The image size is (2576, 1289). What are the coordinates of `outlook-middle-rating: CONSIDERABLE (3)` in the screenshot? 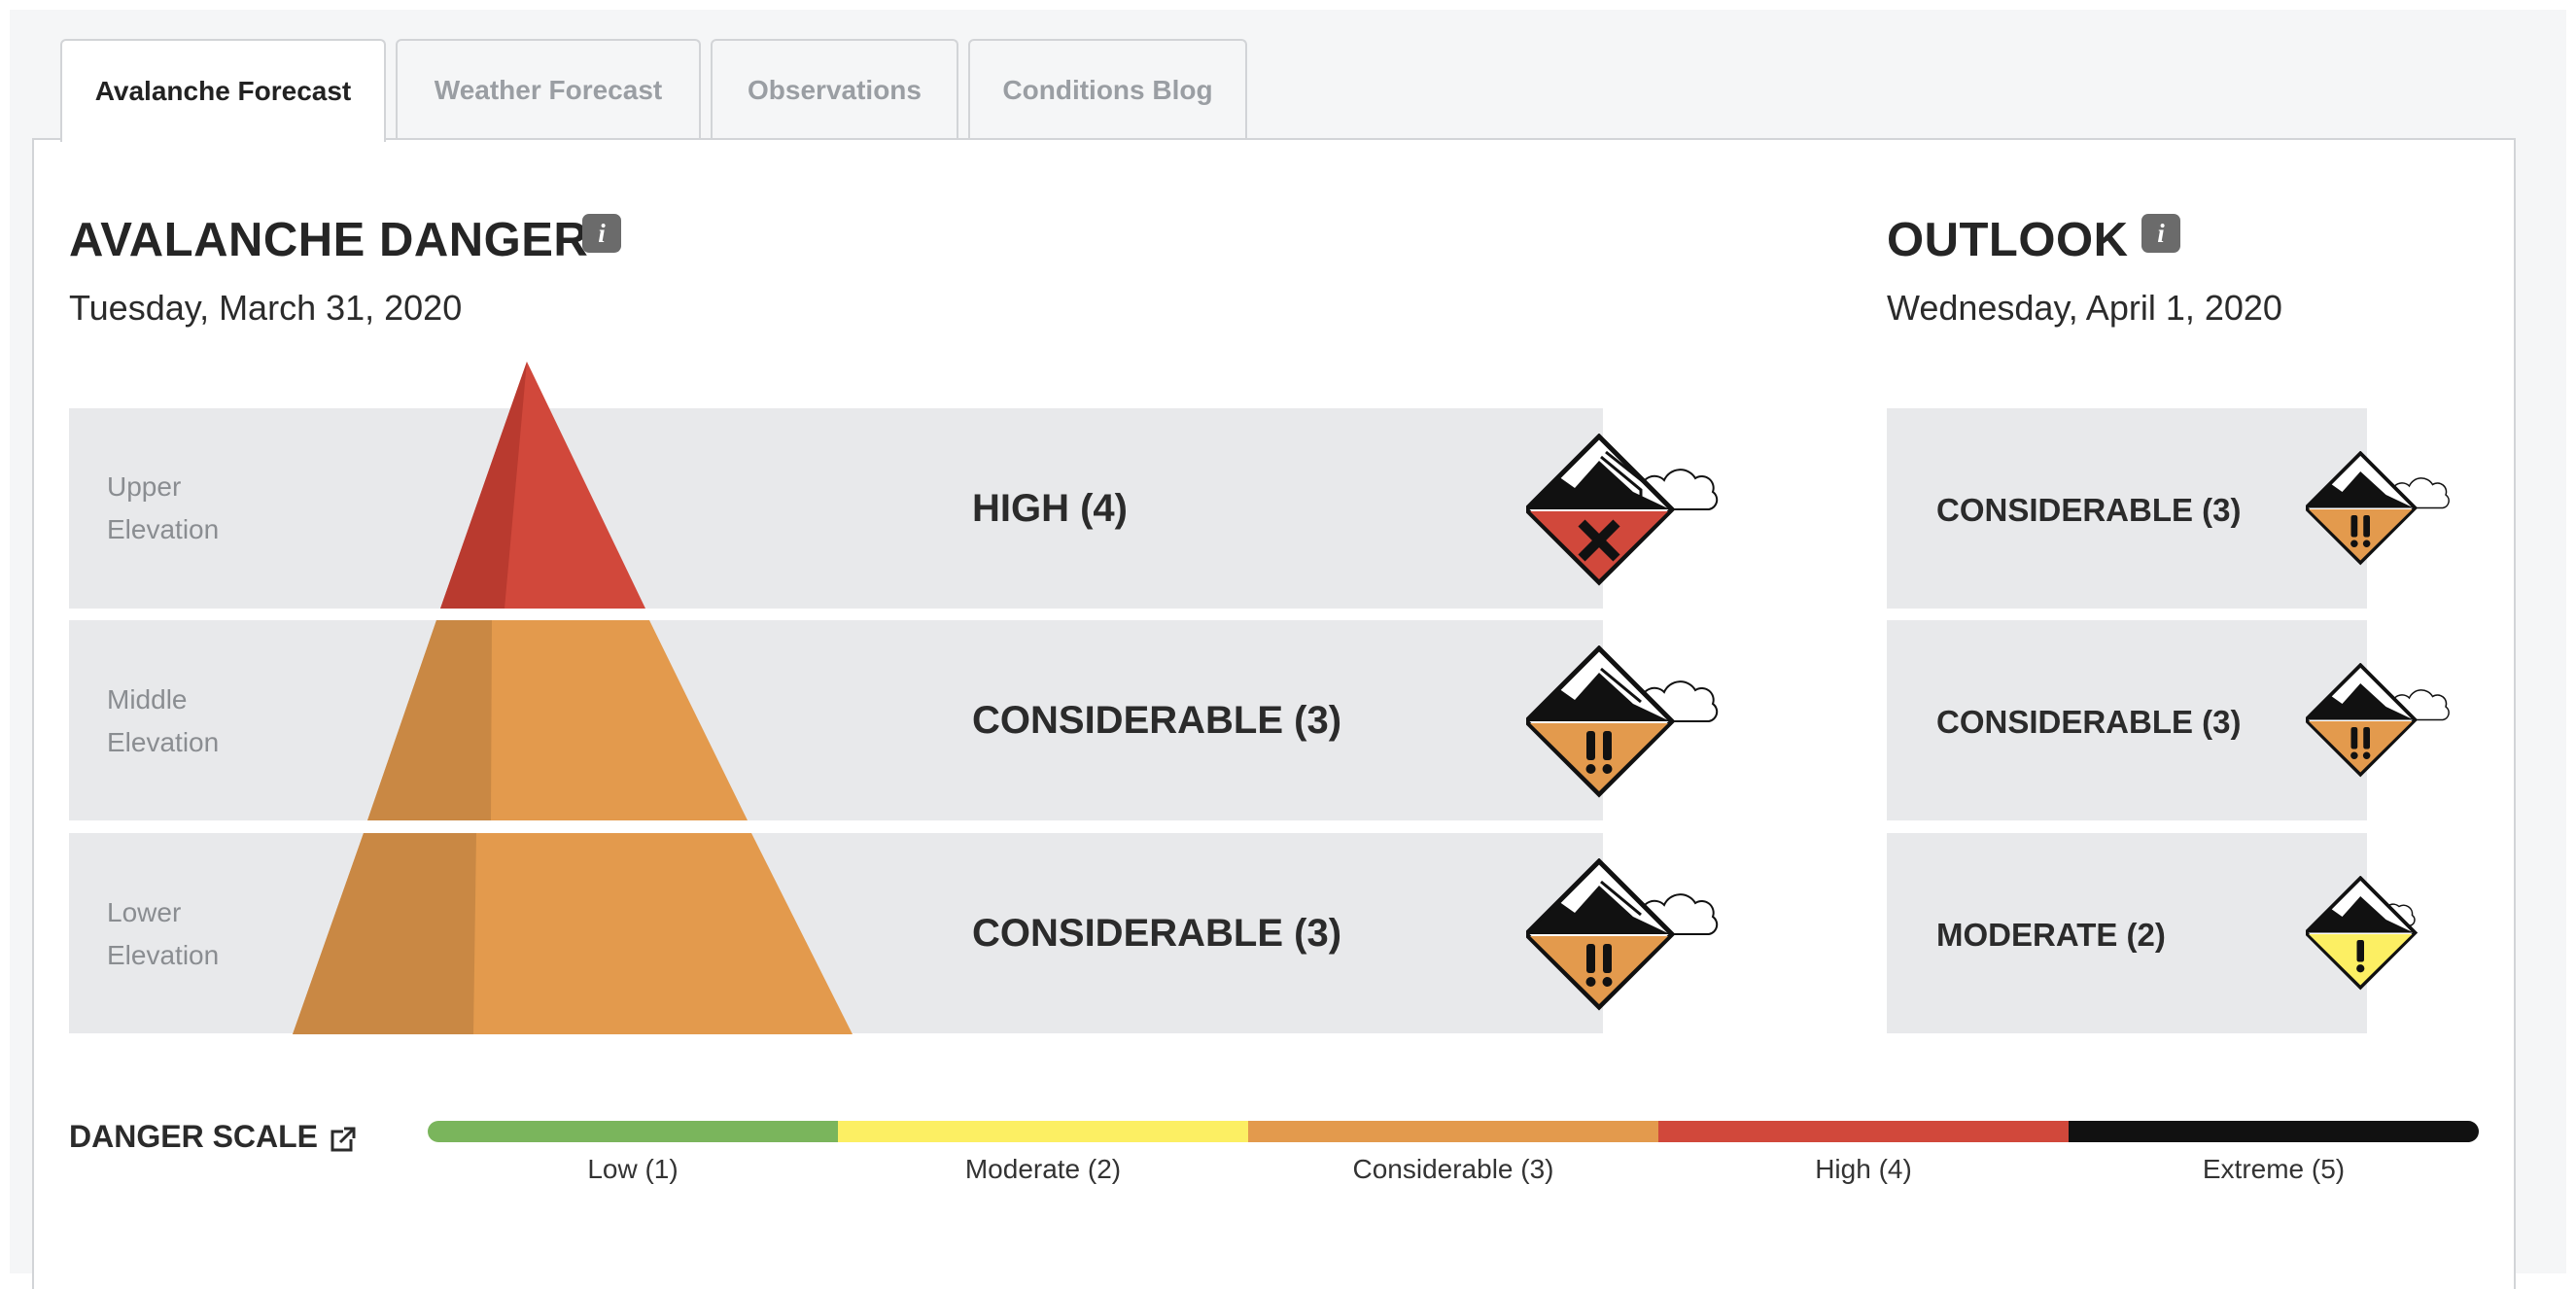 It's located at (2089, 722).